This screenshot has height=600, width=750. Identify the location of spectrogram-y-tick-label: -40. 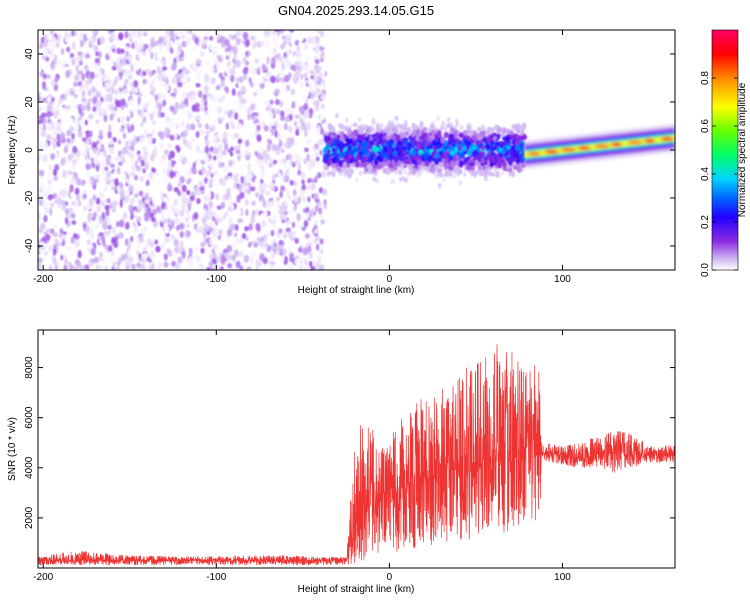
(29, 245).